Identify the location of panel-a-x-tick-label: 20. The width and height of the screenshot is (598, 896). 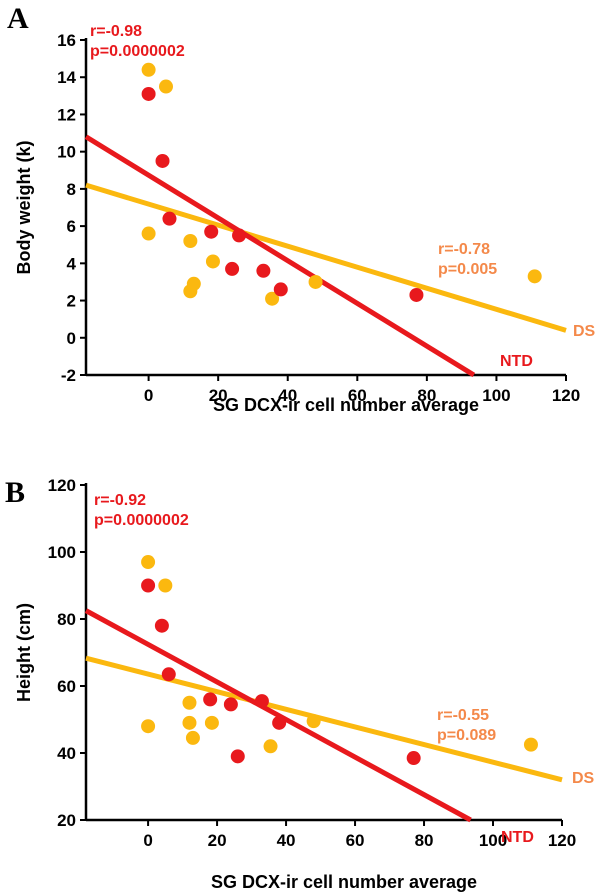
(218, 395).